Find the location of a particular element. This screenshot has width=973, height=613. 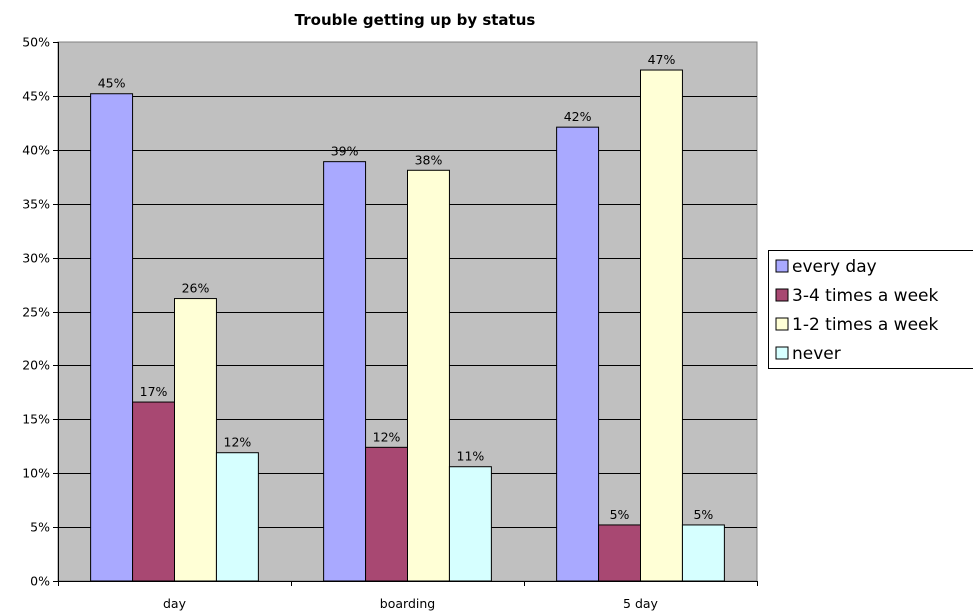

legend-box is located at coordinates (870, 309).